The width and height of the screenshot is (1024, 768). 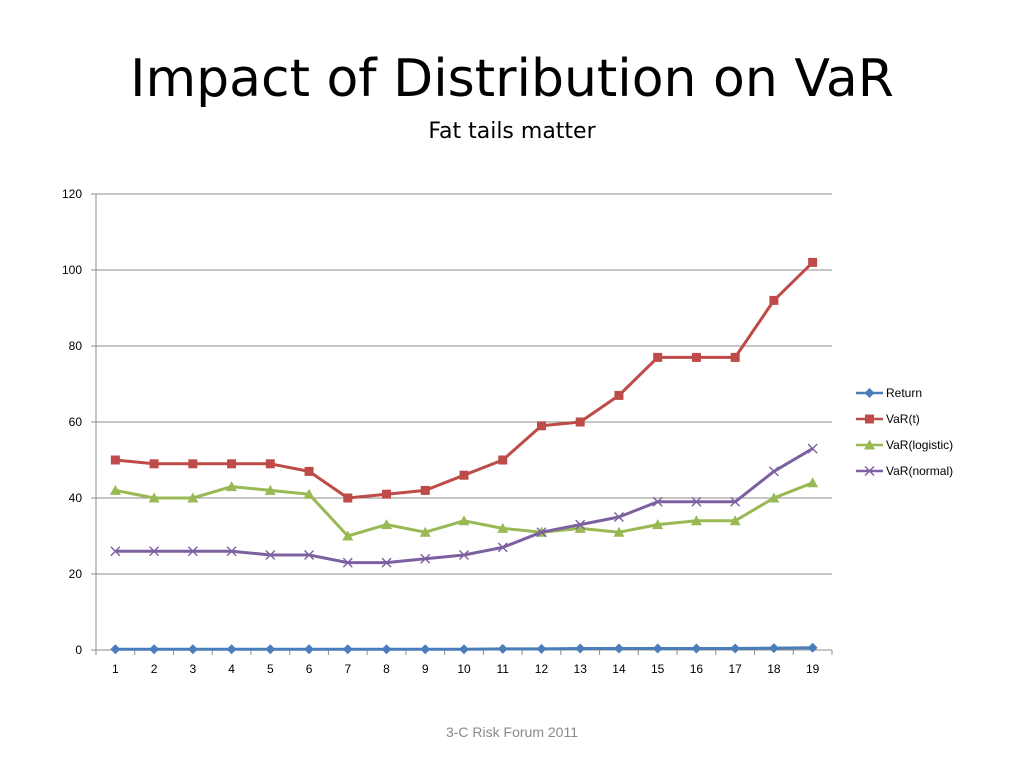 What do you see at coordinates (115, 669) in the screenshot?
I see `x-tick-label: 1` at bounding box center [115, 669].